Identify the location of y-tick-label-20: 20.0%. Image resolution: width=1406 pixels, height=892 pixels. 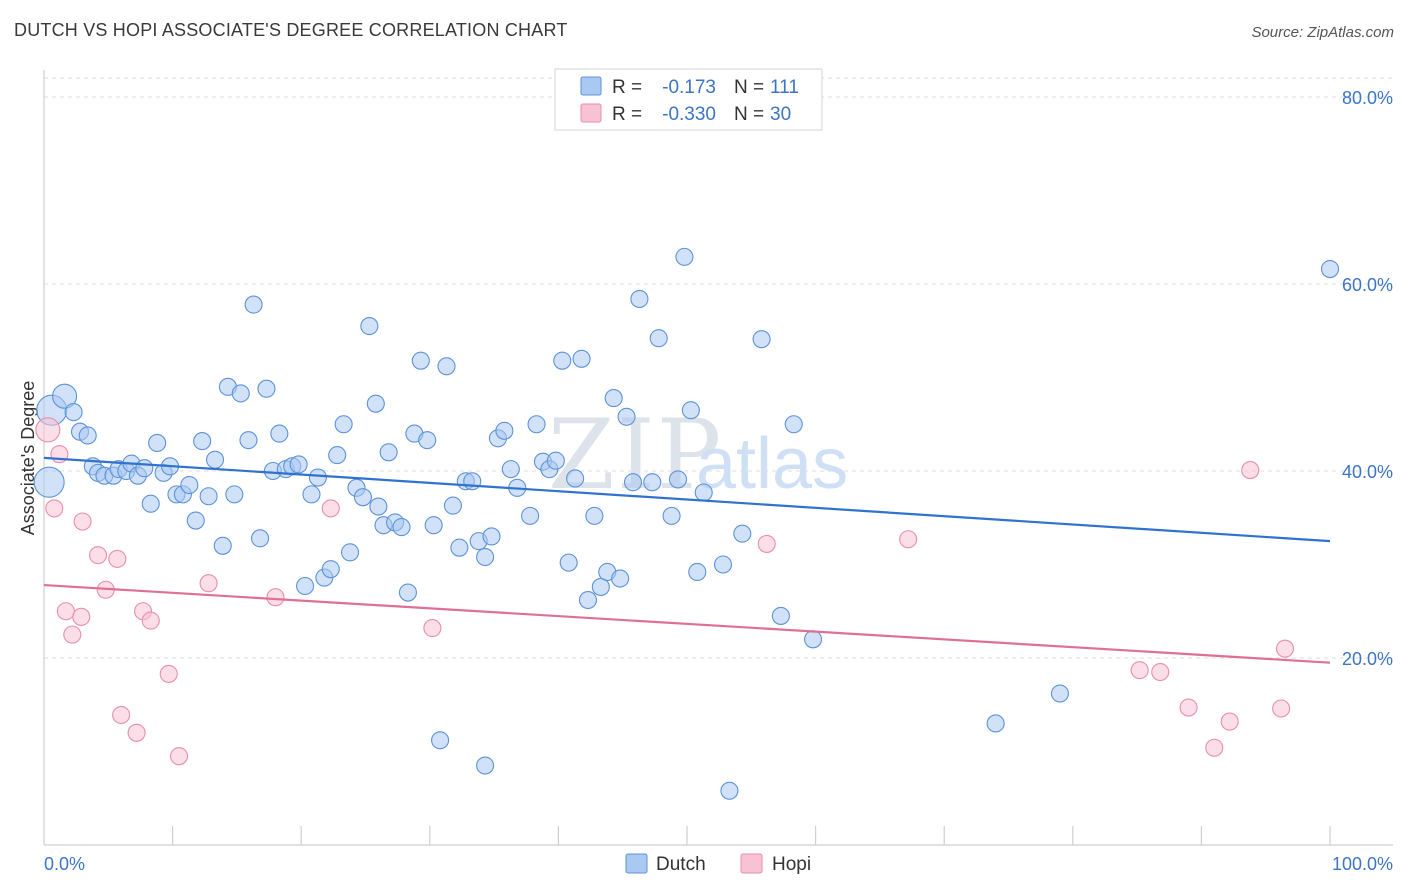
(1367, 659).